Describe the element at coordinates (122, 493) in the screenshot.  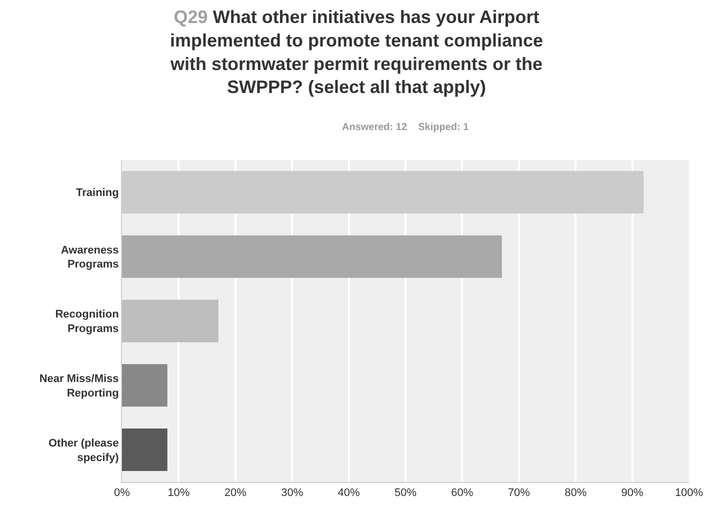
I see `x-tick-label: 0%` at that location.